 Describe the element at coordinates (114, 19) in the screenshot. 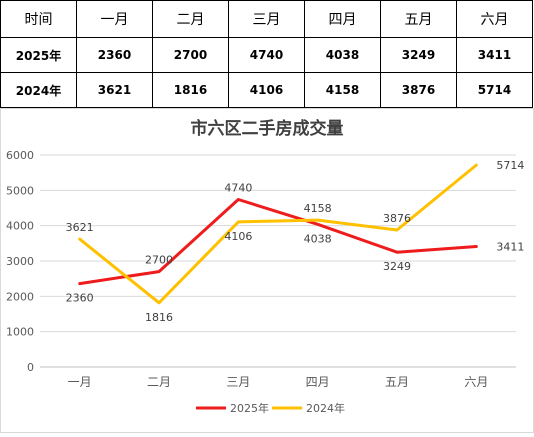

I see `header-cell: 一月` at that location.